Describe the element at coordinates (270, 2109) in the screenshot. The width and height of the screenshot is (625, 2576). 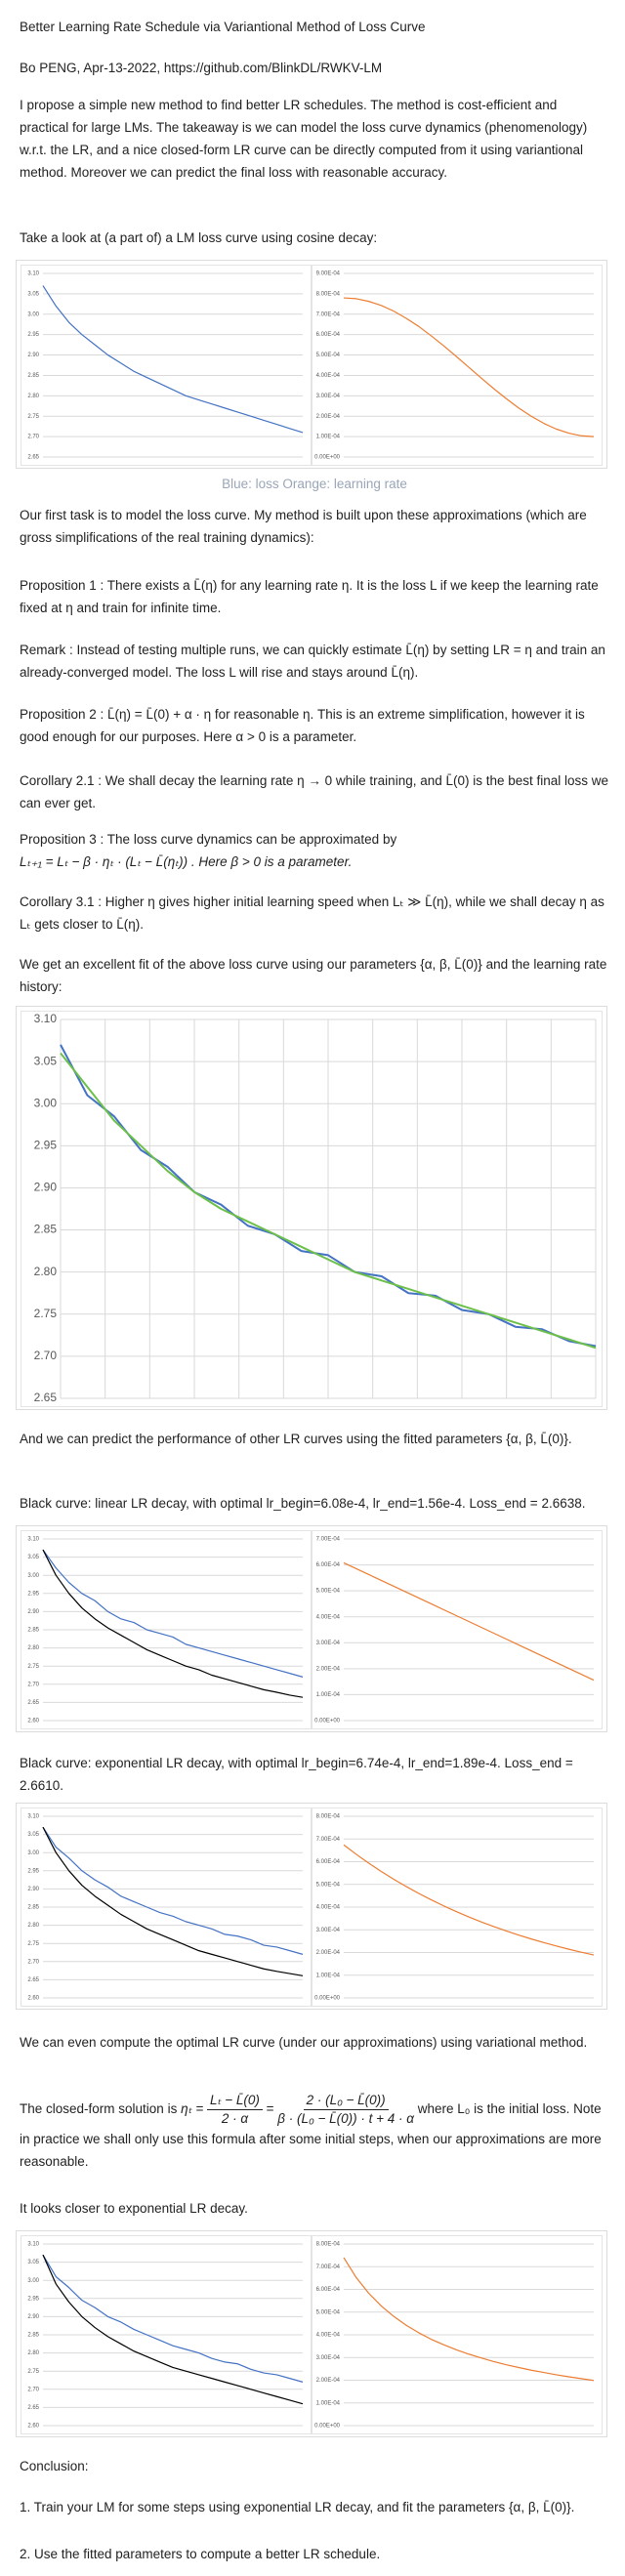
I see `equals: =` at that location.